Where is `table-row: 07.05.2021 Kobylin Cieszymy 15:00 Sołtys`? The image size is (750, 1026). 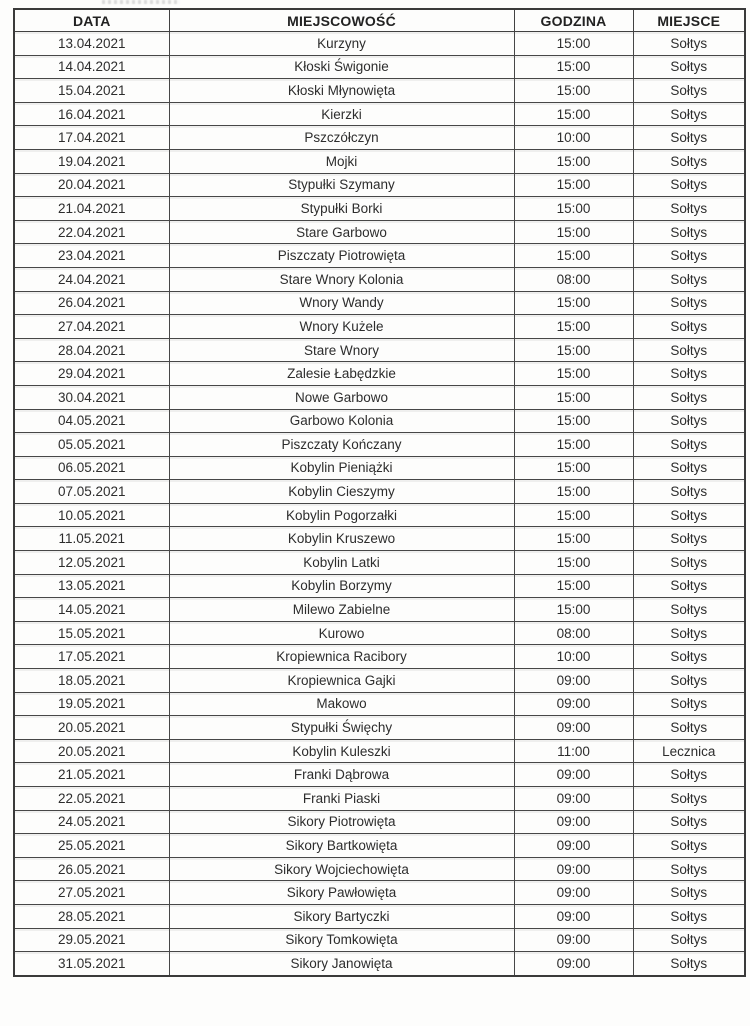 table-row: 07.05.2021 Kobylin Cieszymy 15:00 Sołtys is located at coordinates (379, 491).